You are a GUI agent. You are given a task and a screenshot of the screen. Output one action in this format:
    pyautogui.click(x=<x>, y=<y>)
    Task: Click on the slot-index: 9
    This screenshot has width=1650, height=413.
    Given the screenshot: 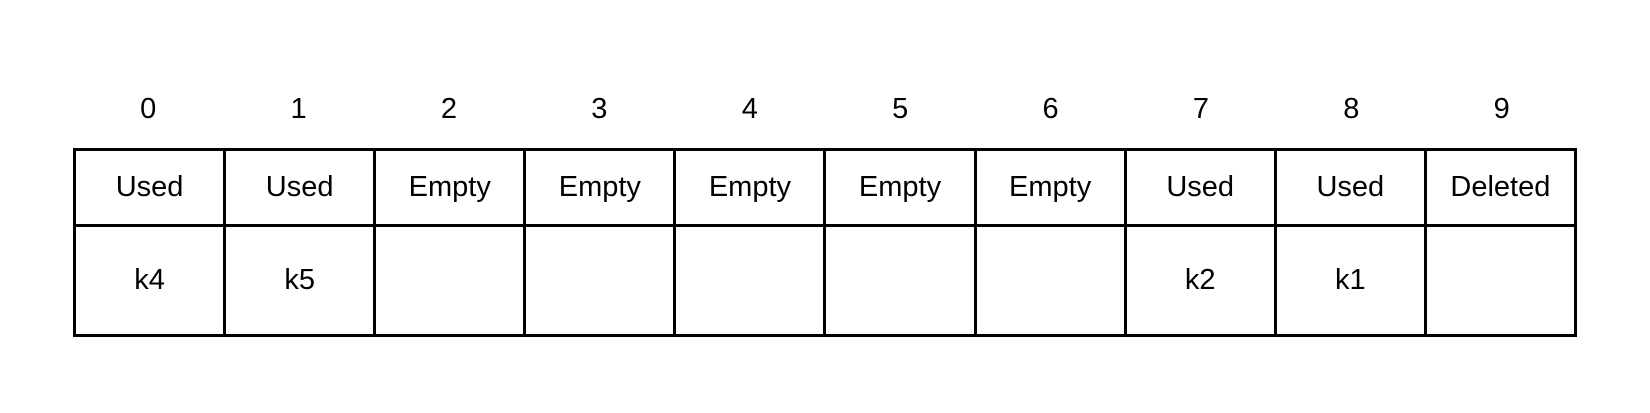 What is the action you would take?
    pyautogui.click(x=1501, y=109)
    